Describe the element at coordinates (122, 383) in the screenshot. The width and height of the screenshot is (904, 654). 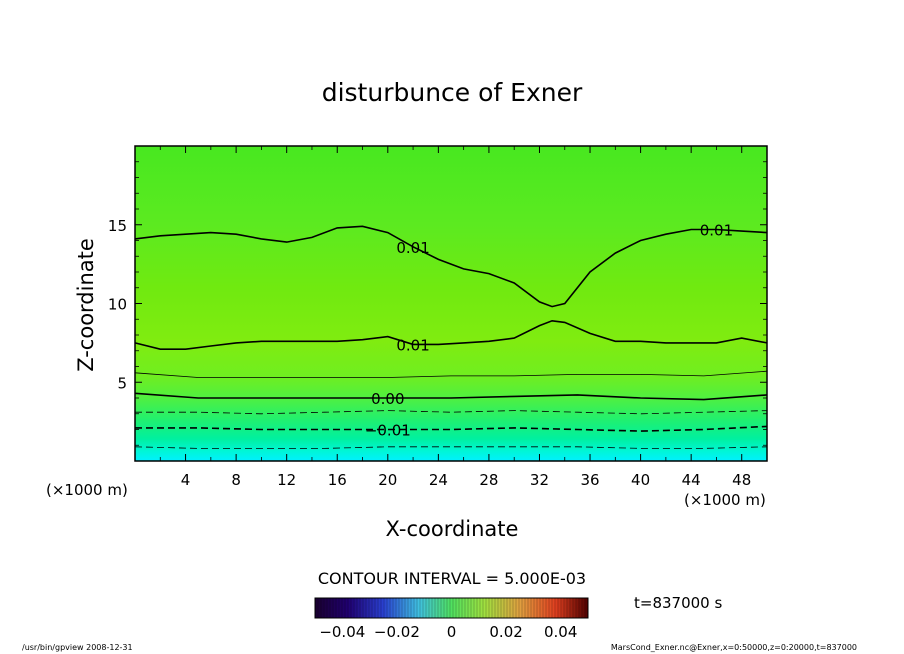
I see `y-tick-label: 5` at that location.